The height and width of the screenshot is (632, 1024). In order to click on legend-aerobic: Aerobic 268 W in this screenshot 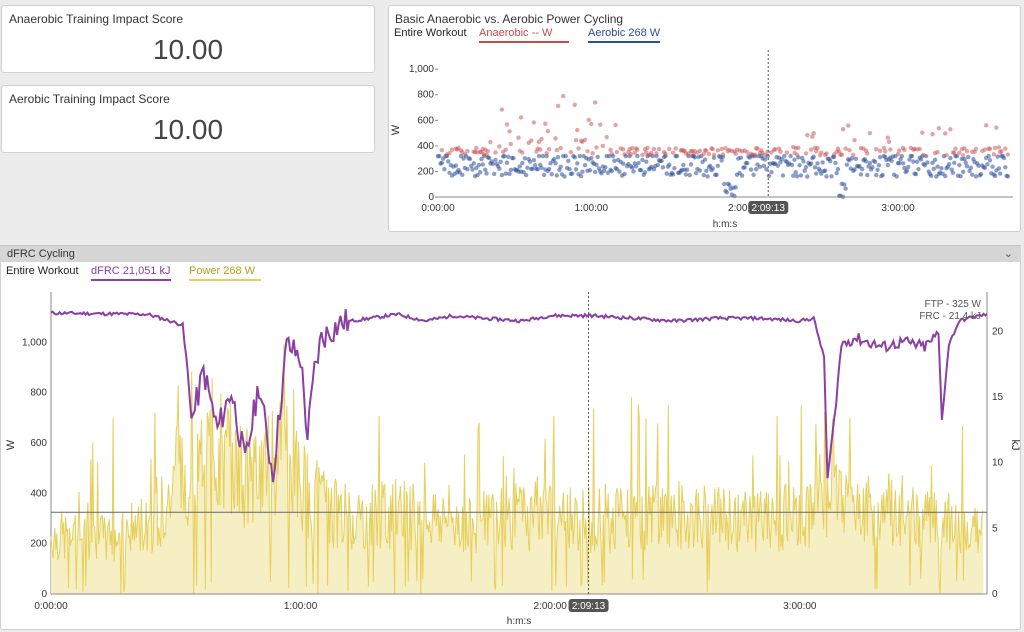, I will do `click(624, 35)`.